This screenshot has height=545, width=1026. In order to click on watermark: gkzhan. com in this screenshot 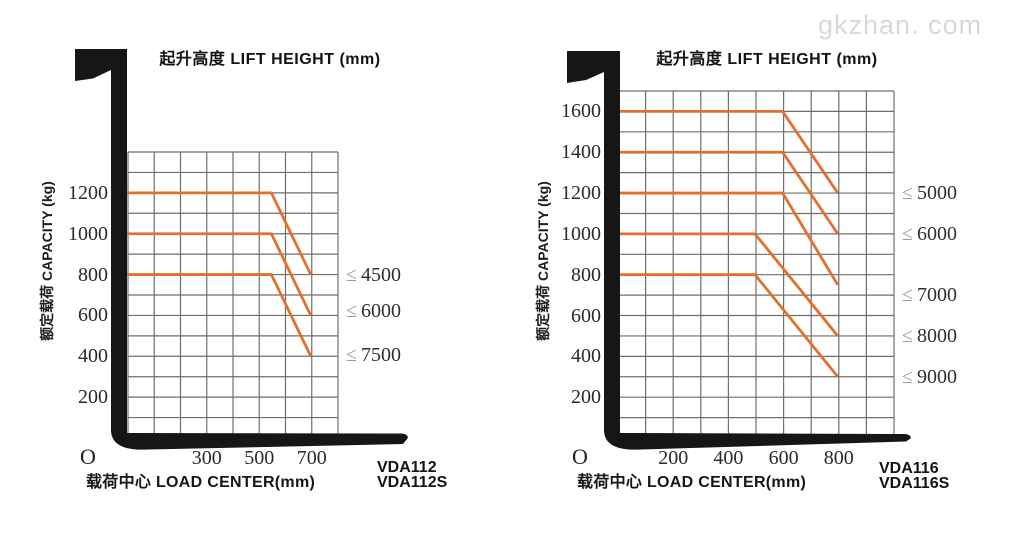, I will do `click(900, 25)`.